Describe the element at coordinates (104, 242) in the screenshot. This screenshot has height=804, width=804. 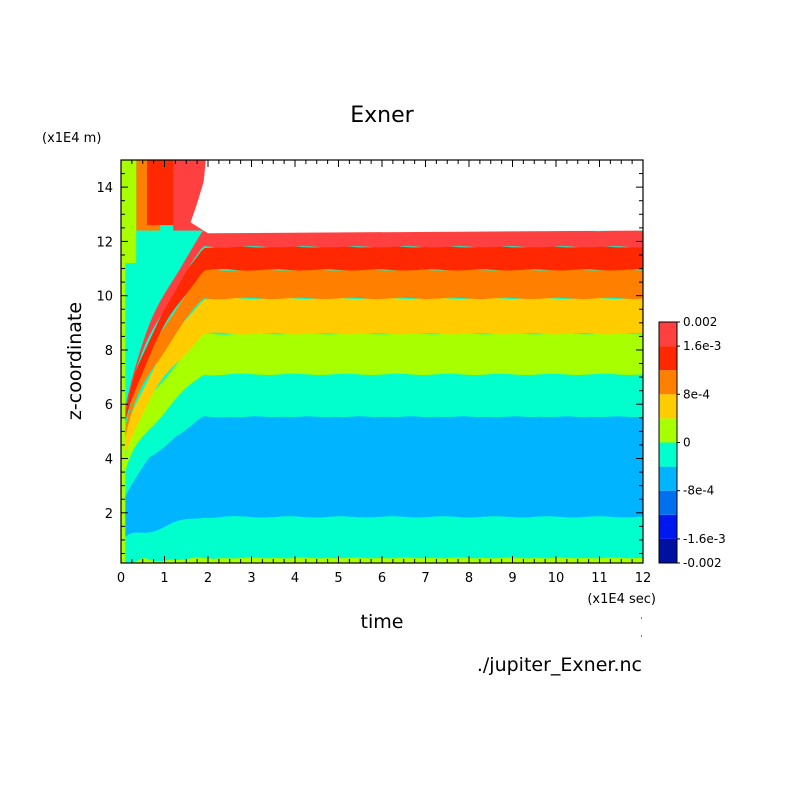
I see `y-tick-label: 12` at that location.